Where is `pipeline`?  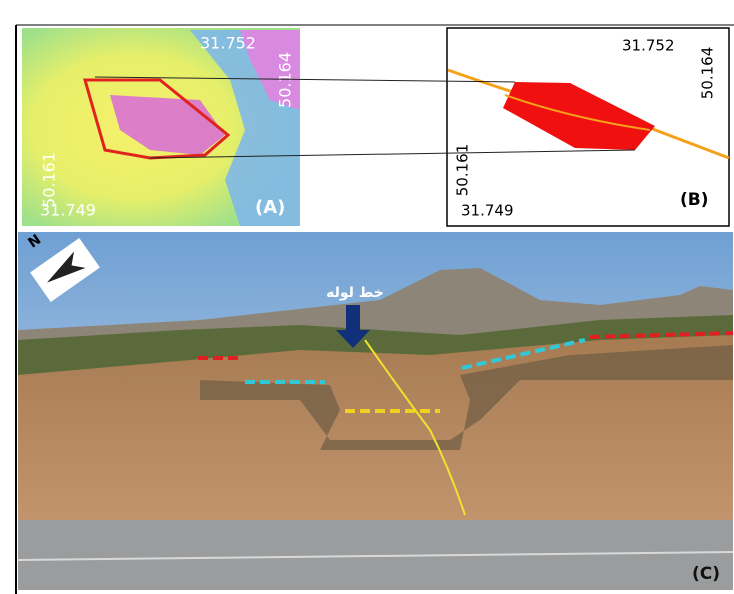
pipeline is located at coordinates (577, 112).